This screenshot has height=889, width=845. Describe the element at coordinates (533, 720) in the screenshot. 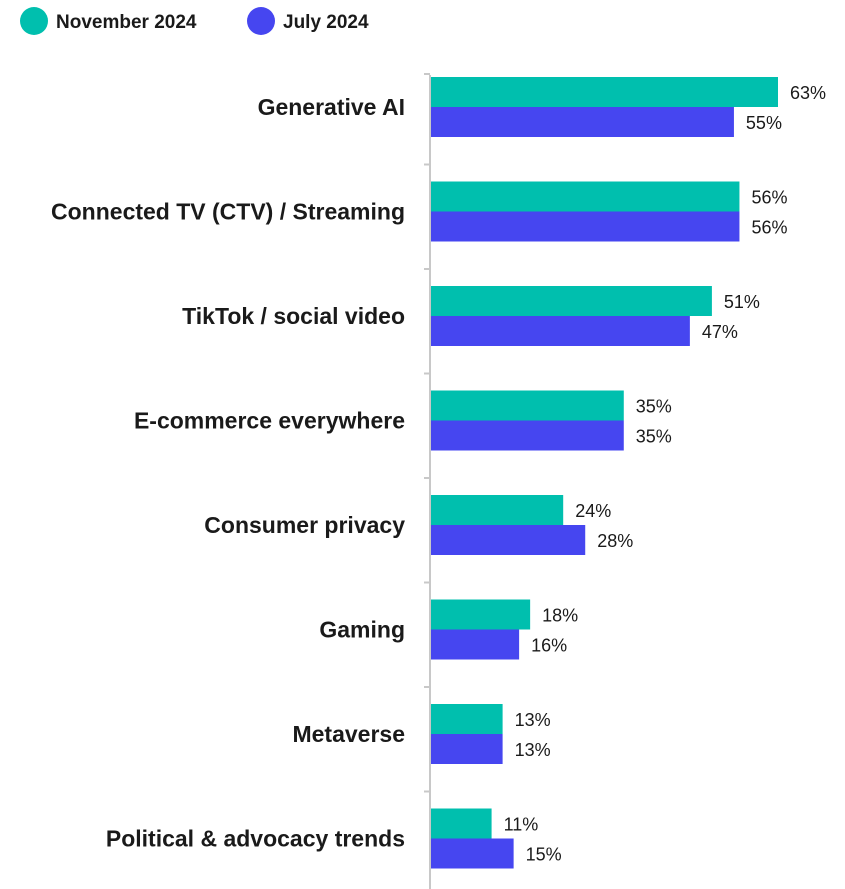

I see `value-label-november-2024-metaverse: 13%` at that location.